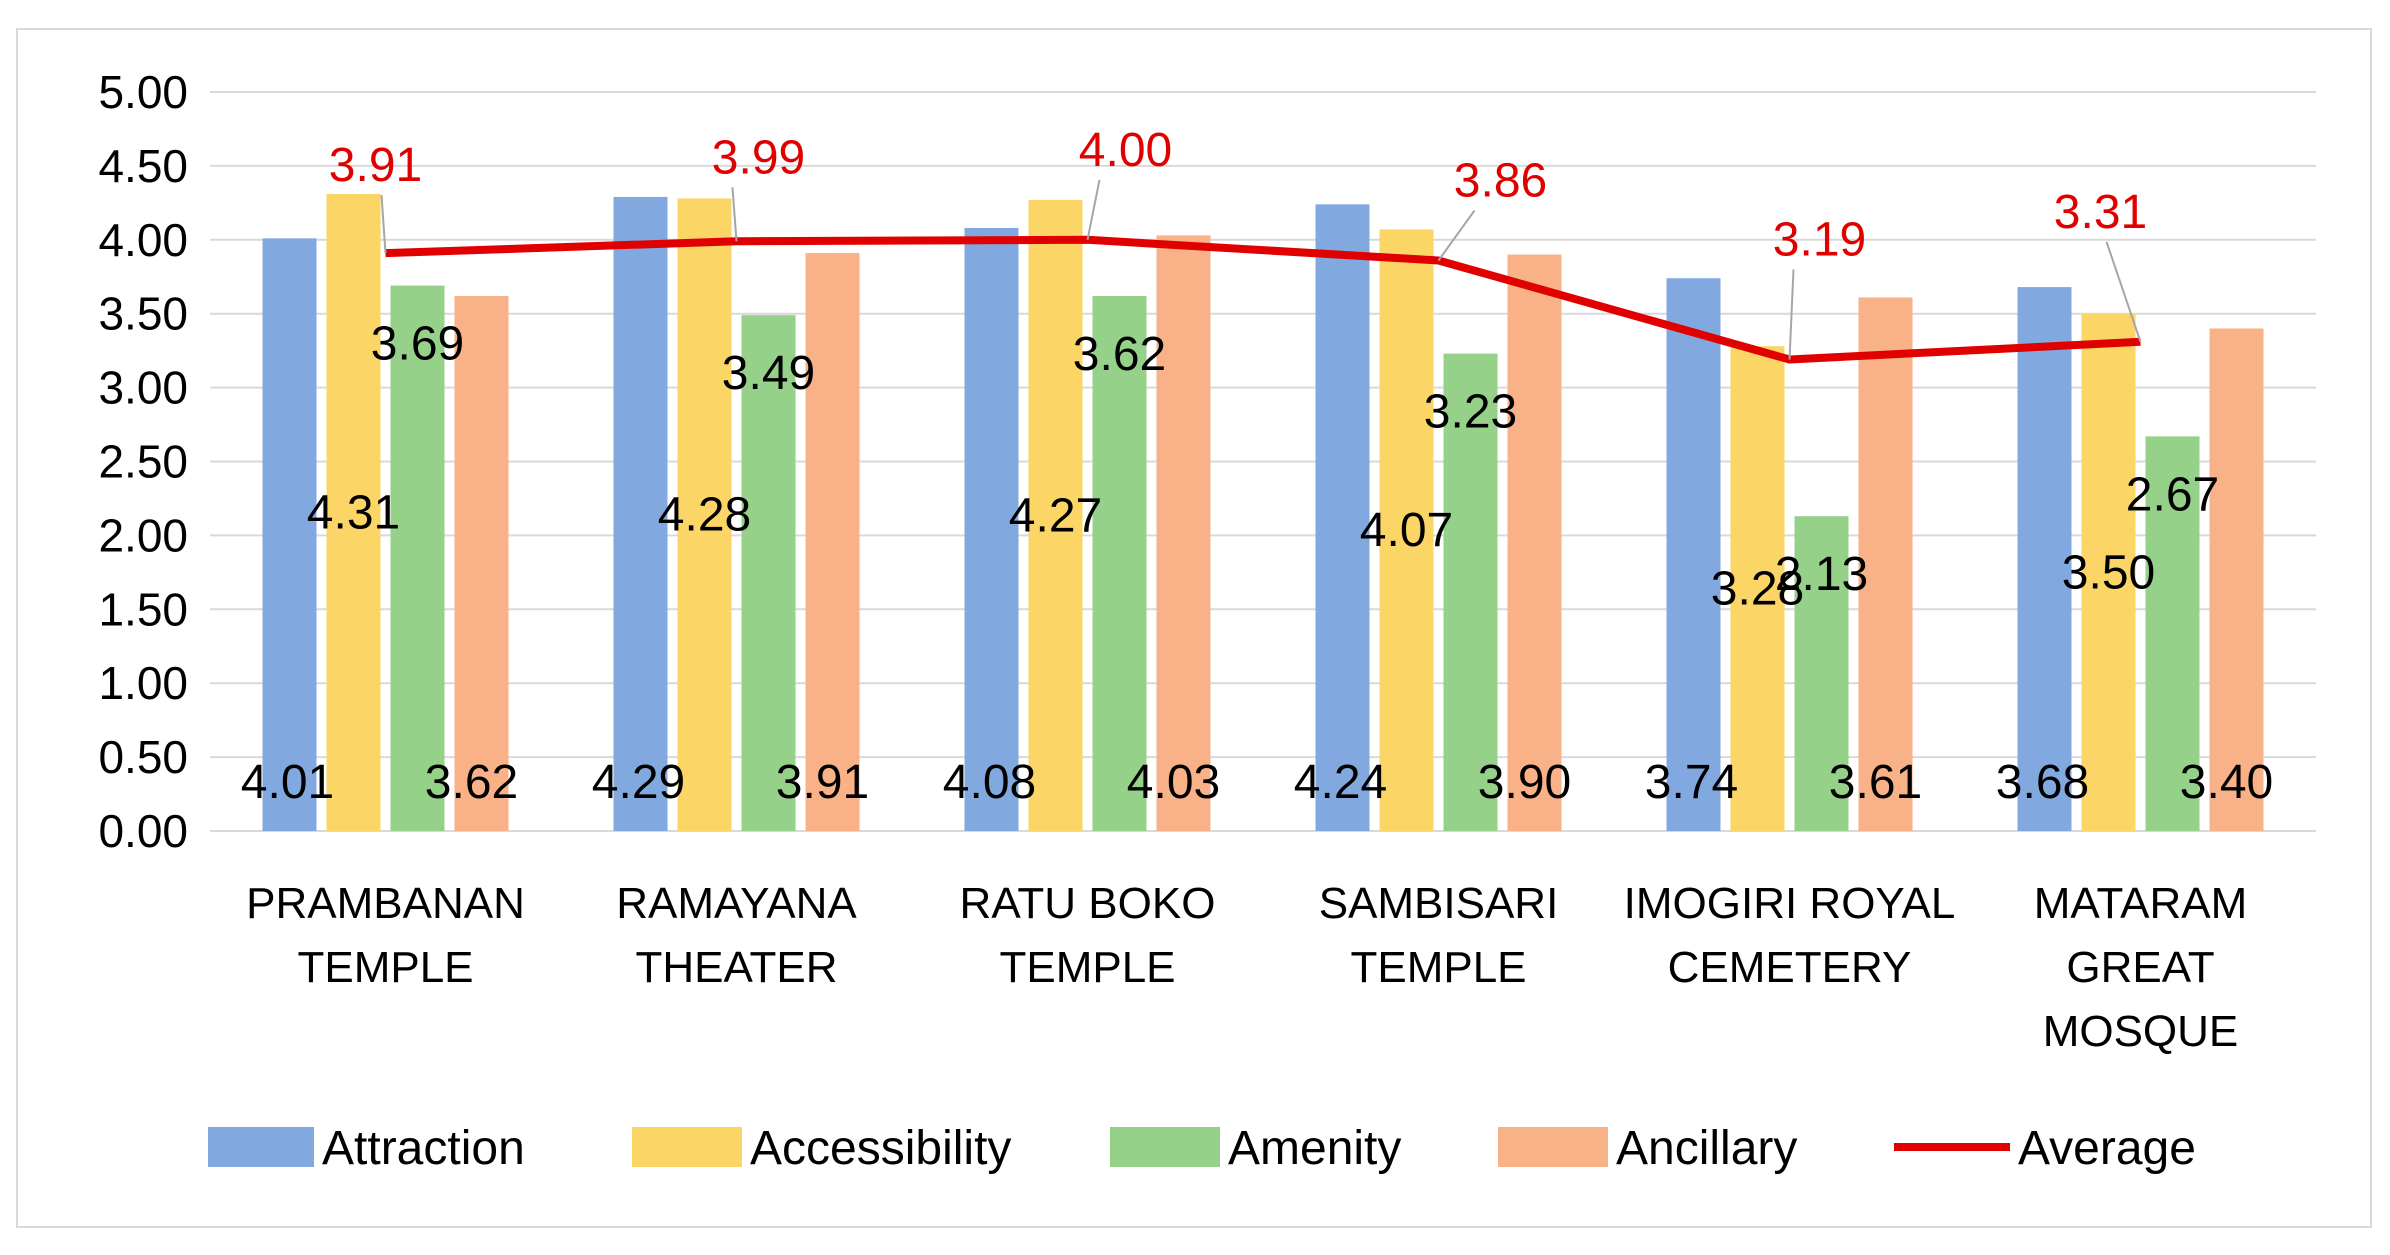 This screenshot has width=2390, height=1255. Describe the element at coordinates (736, 903) in the screenshot. I see `x-category-label: RAMAYANA` at that location.